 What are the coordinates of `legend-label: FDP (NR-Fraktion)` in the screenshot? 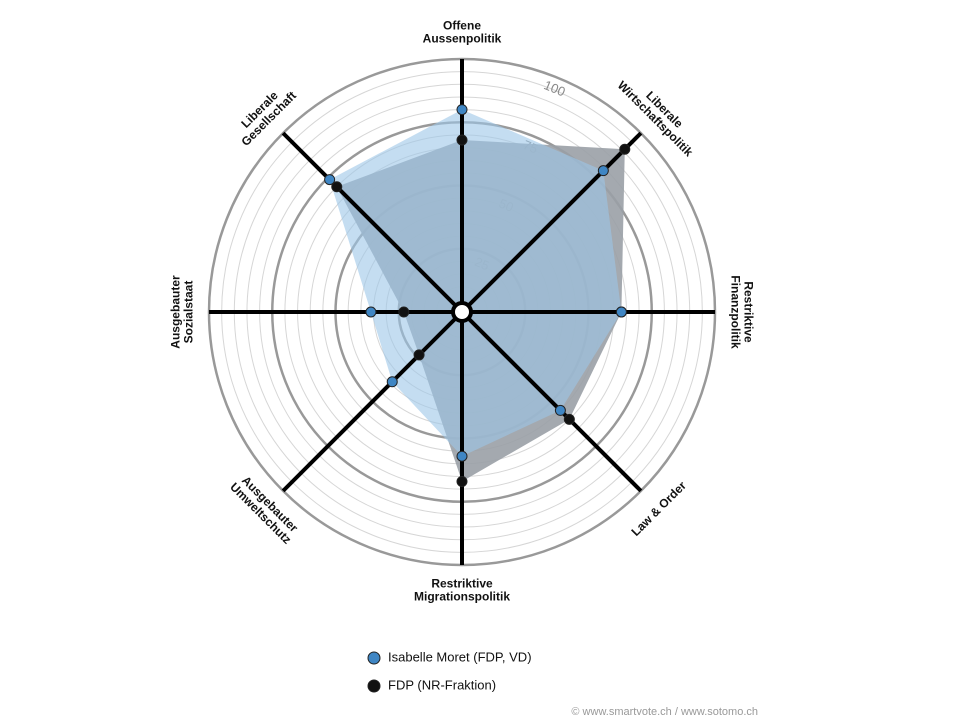 It's located at (442, 684).